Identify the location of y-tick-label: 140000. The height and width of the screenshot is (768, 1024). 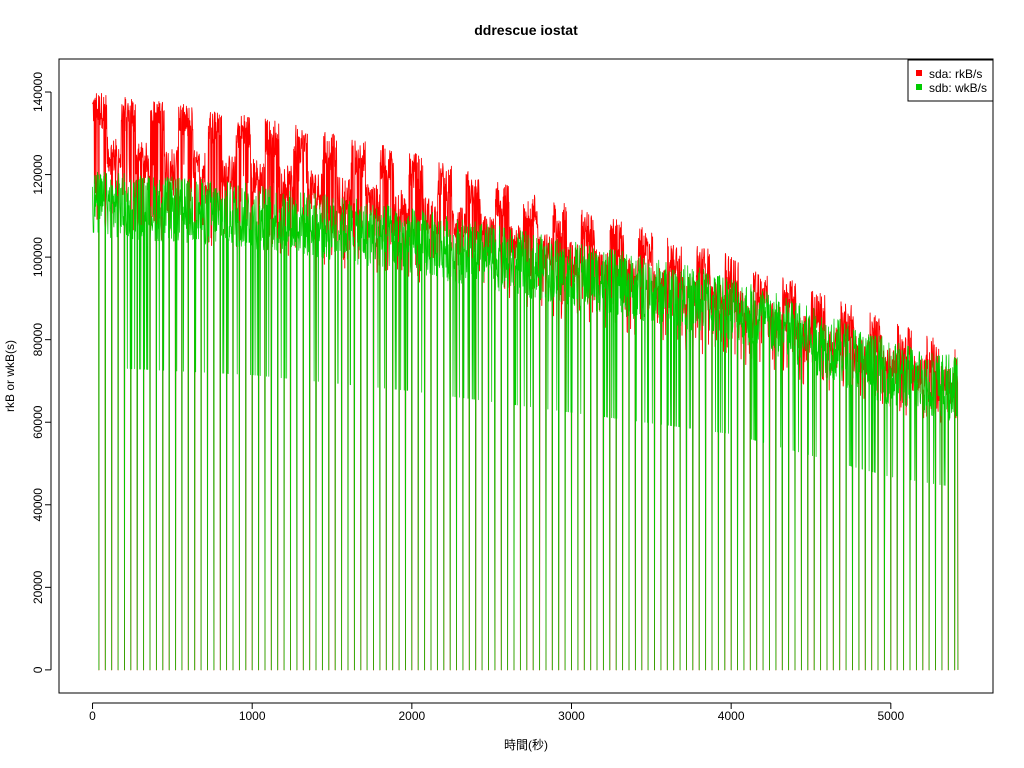
(38, 92).